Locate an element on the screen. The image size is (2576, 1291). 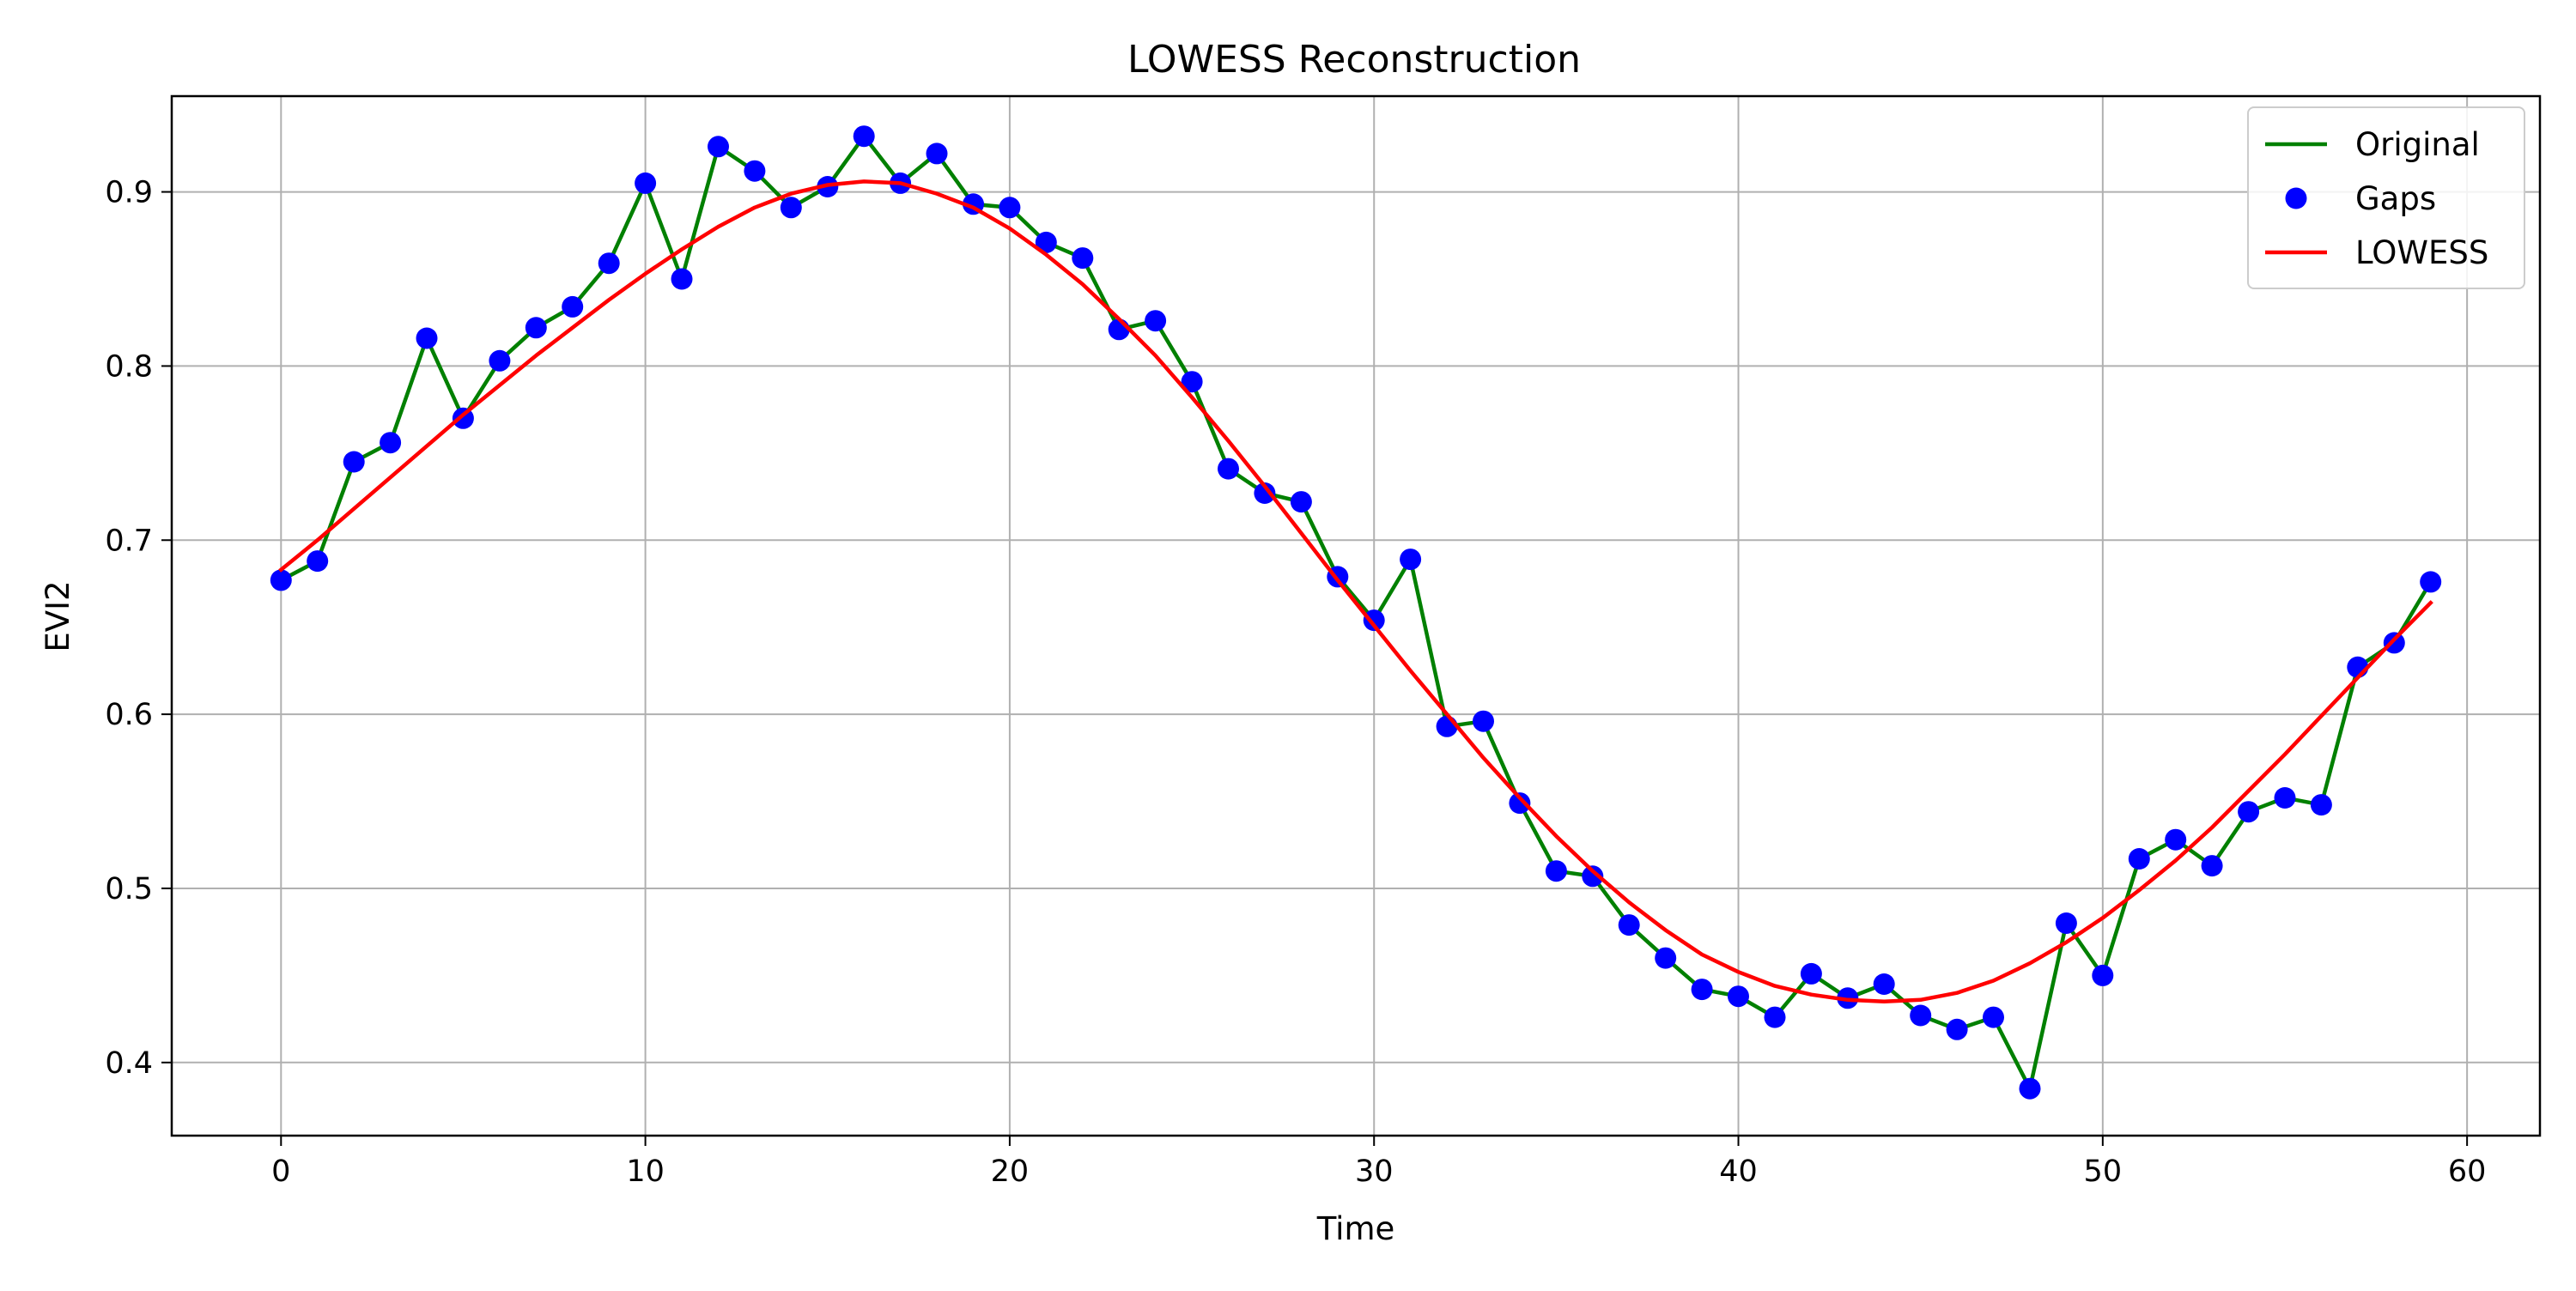
chart-title: LOWESS Reconstruction is located at coordinates (1354, 60).